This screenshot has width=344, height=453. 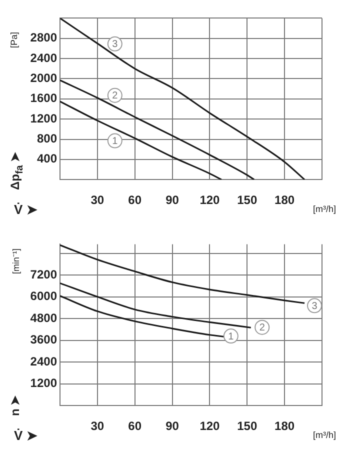 I want to click on y-tick-label: 400, so click(x=47, y=159).